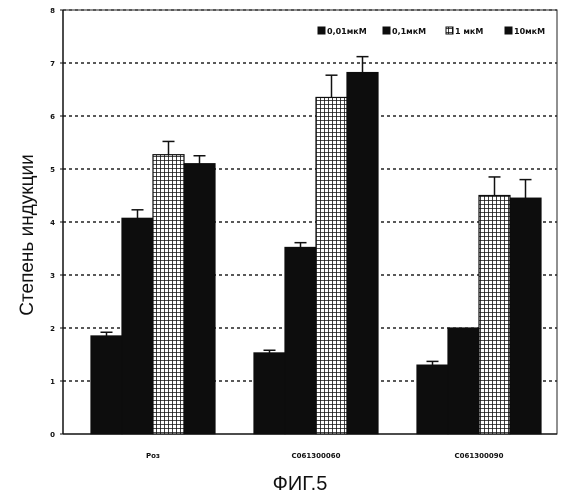 Image resolution: width=570 pixels, height=500 pixels. Describe the element at coordinates (52, 329) in the screenshot. I see `y-tick-label: 2` at that location.